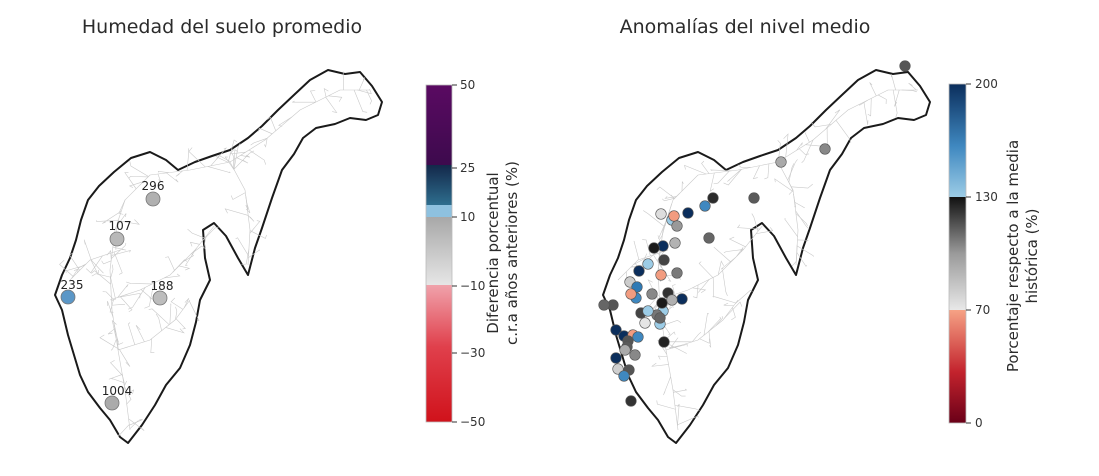 The height and width of the screenshot is (476, 1099). Describe the element at coordinates (979, 423) in the screenshot. I see `right-cb-tick: 0` at that location.